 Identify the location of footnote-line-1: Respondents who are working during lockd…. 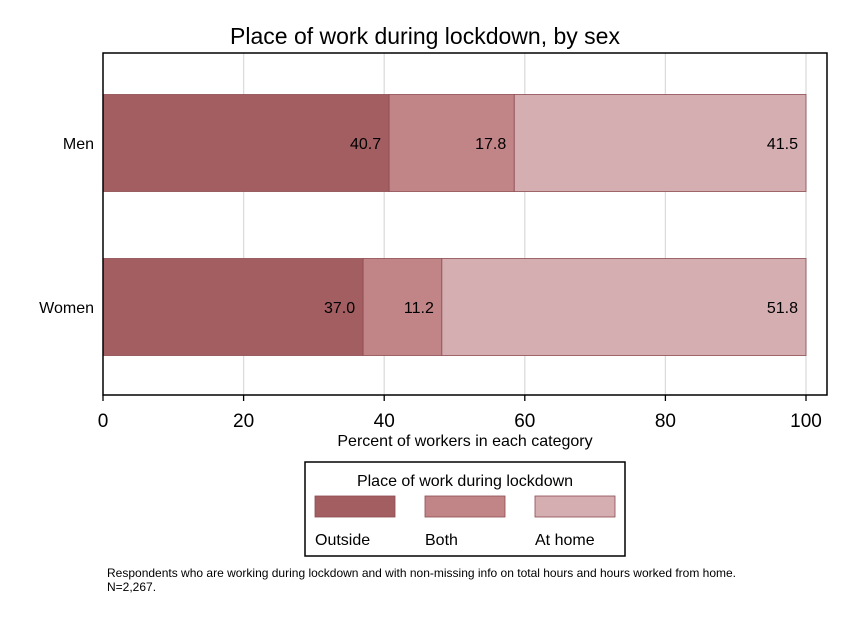
(422, 573).